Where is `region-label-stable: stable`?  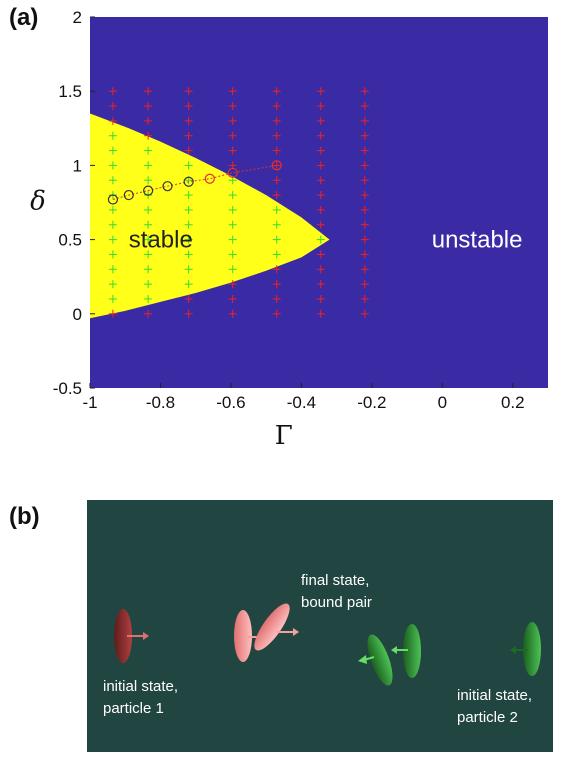 region-label-stable: stable is located at coordinates (161, 240).